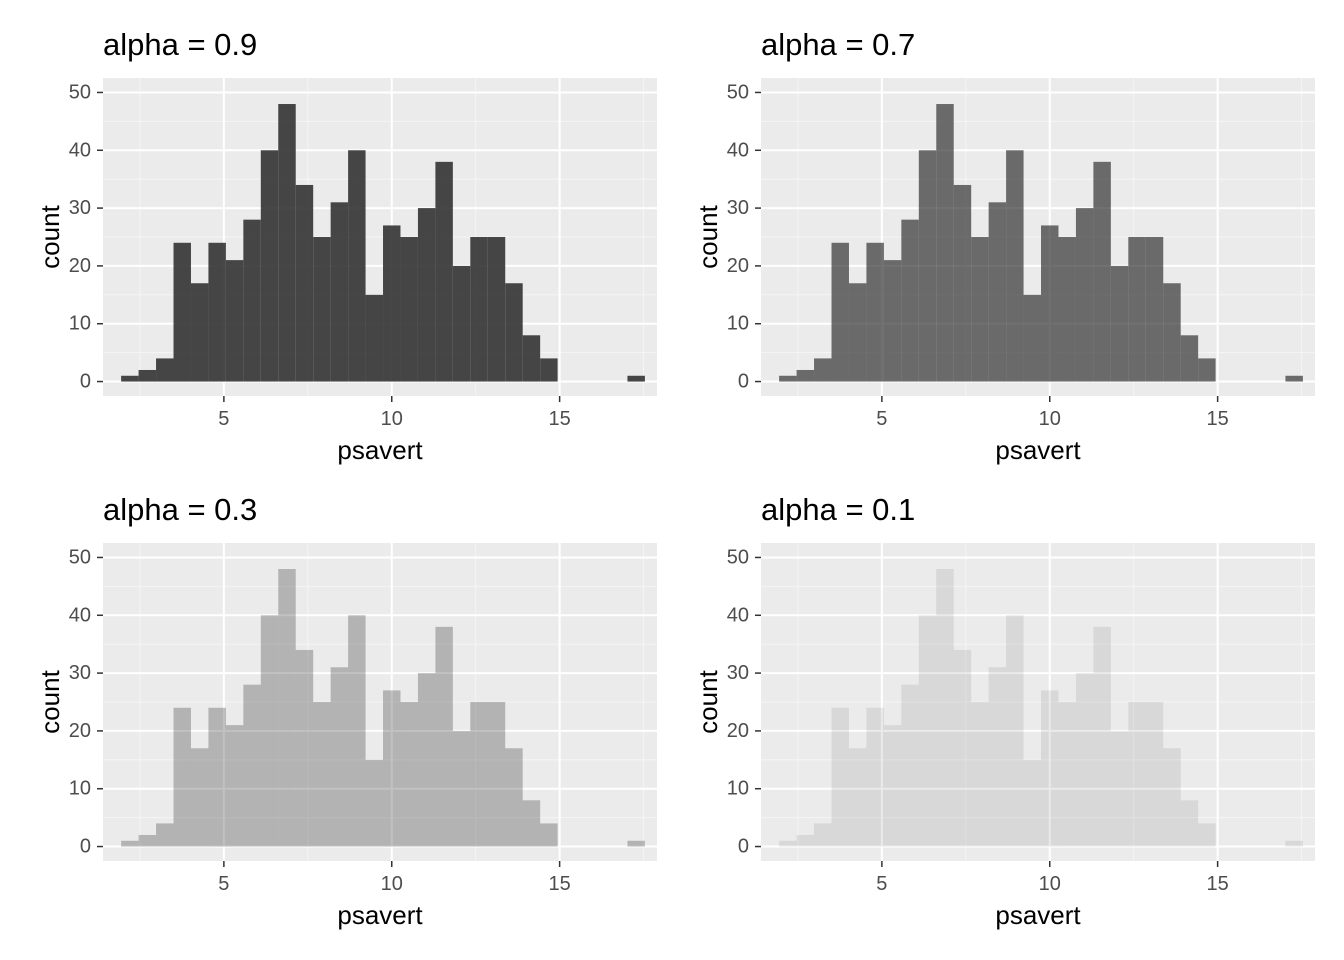 The image size is (1344, 960). What do you see at coordinates (180, 44) in the screenshot?
I see `panel-title: alpha = 0.9` at bounding box center [180, 44].